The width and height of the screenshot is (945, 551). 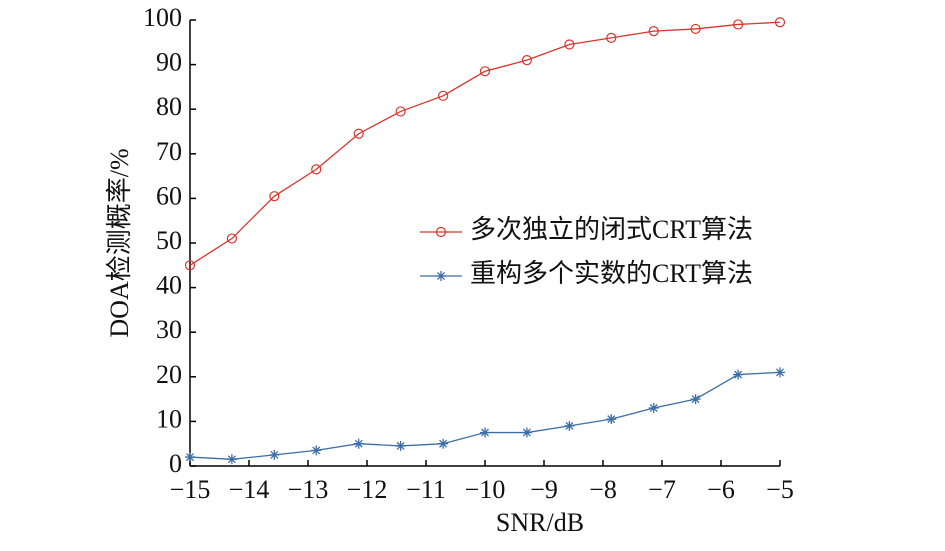 What do you see at coordinates (175, 463) in the screenshot?
I see `y-tick-label: 0` at bounding box center [175, 463].